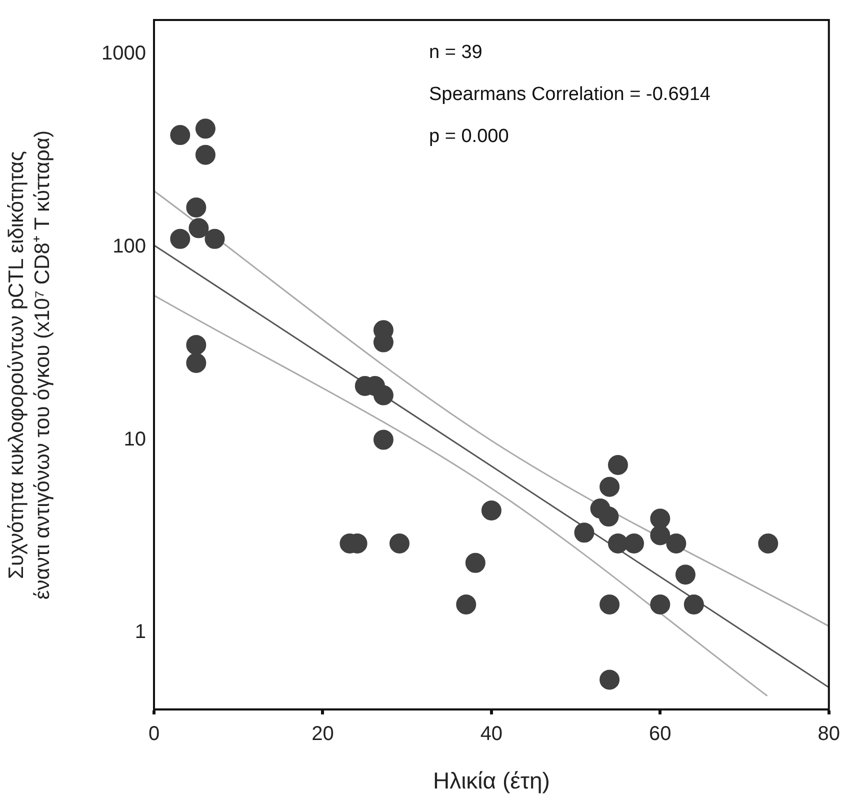 The image size is (848, 808). I want to click on y-tick-label: 10, so click(135, 439).